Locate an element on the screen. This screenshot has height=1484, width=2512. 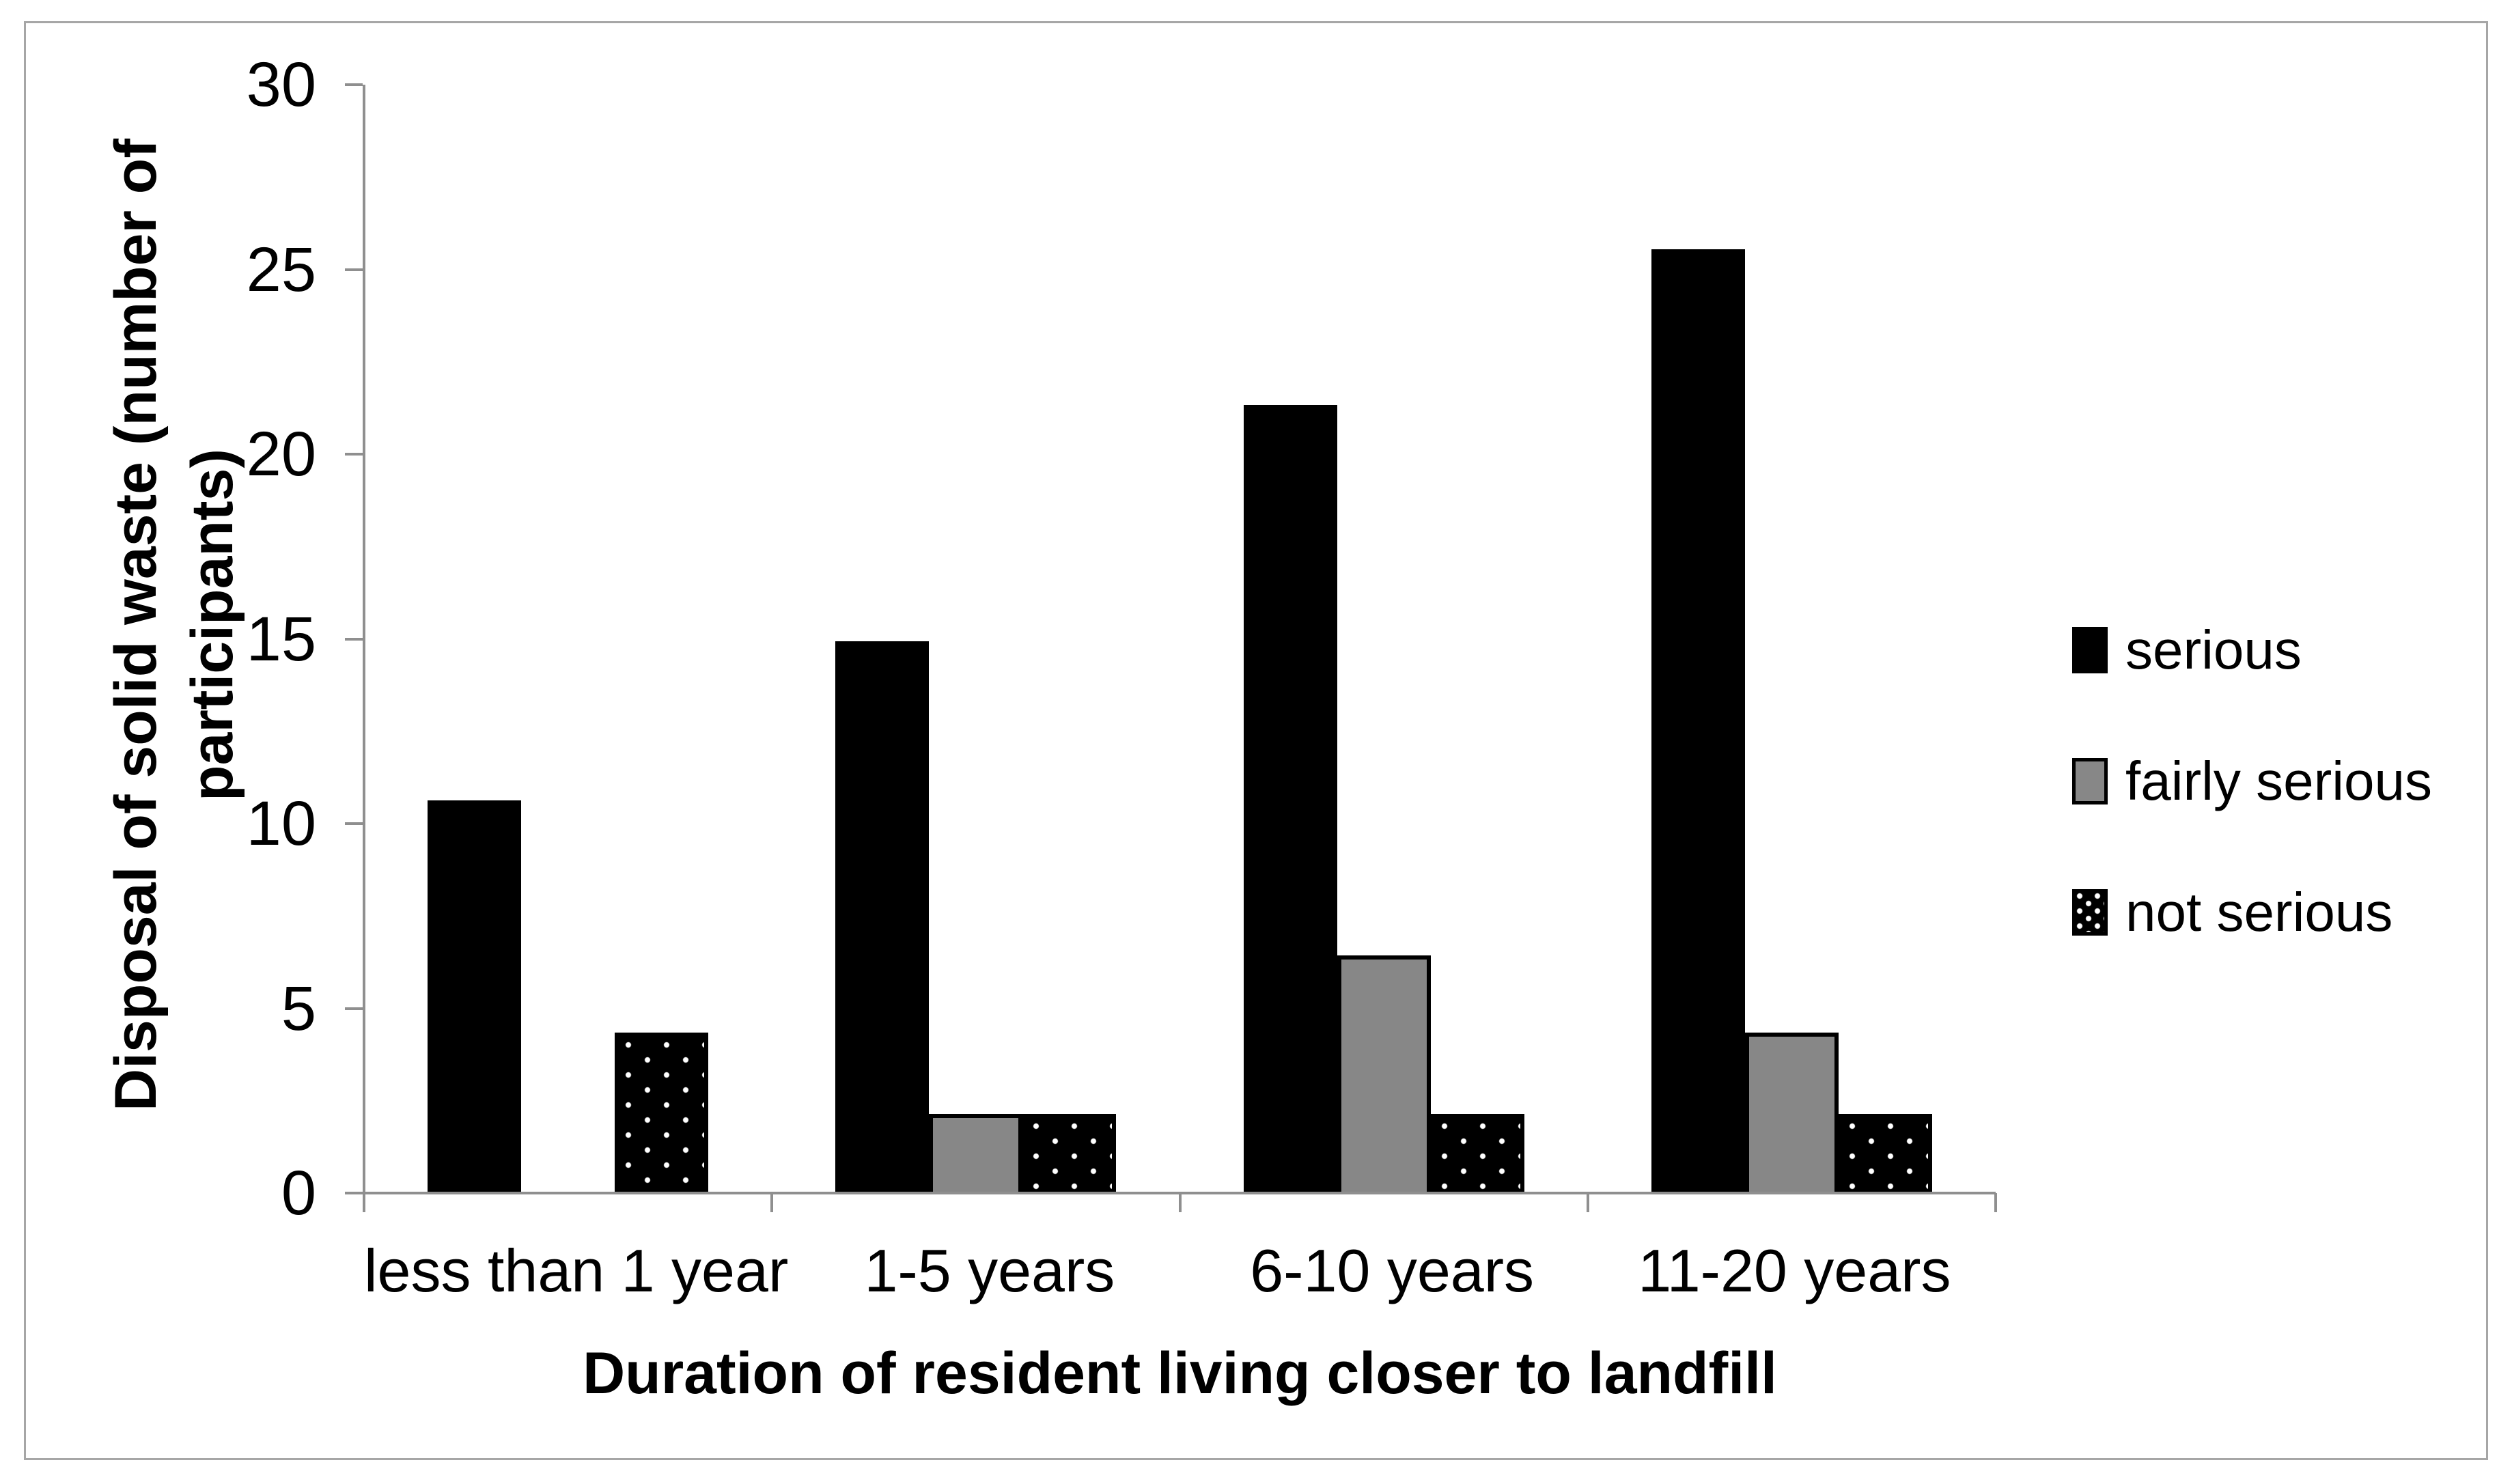
y-tick-label: 10 is located at coordinates (281, 823).